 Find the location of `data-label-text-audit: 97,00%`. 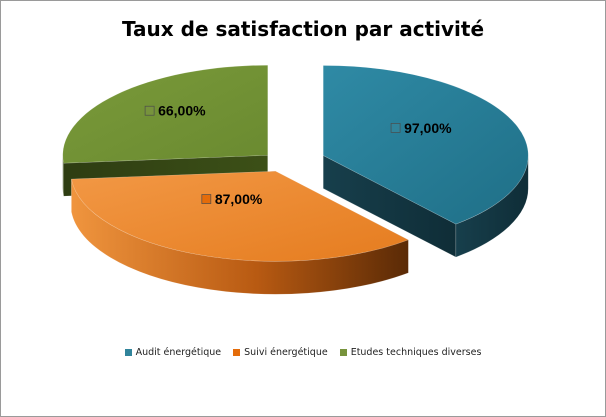

data-label-text-audit: 97,00% is located at coordinates (428, 128).